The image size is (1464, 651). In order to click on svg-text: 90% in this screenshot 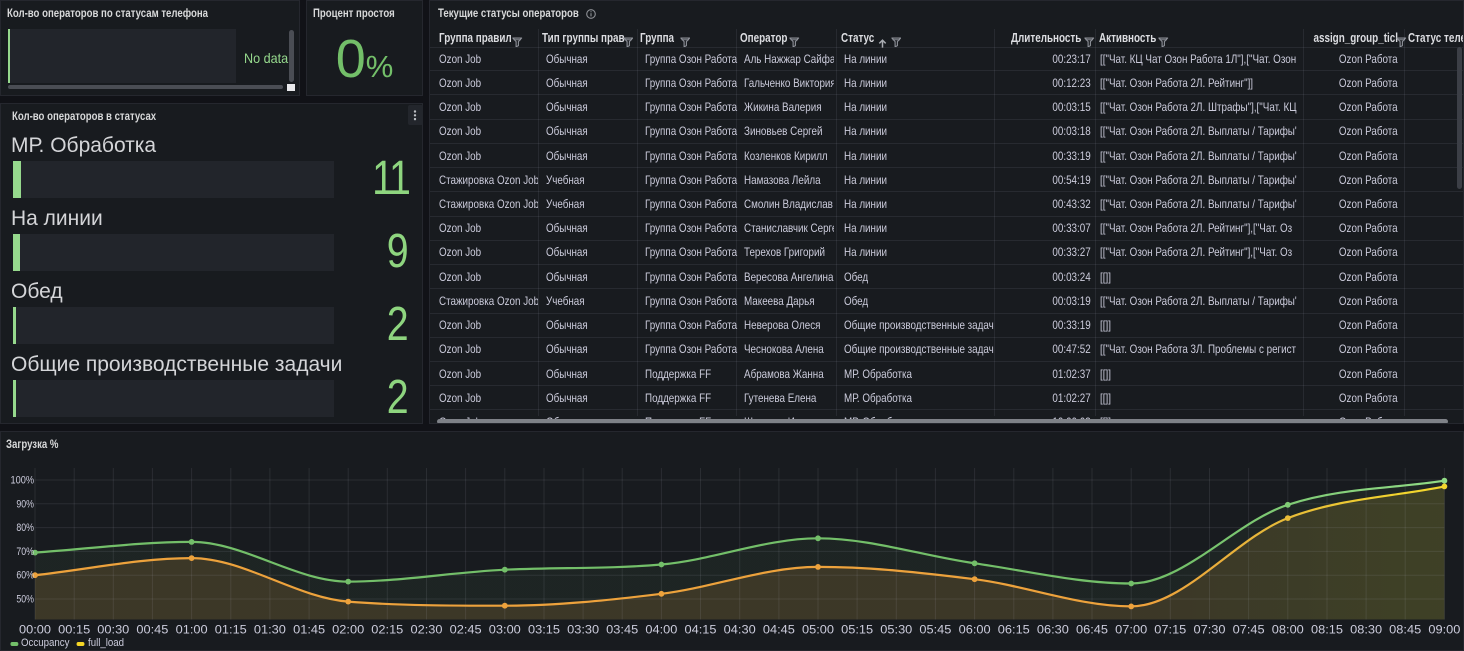, I will do `click(25, 504)`.